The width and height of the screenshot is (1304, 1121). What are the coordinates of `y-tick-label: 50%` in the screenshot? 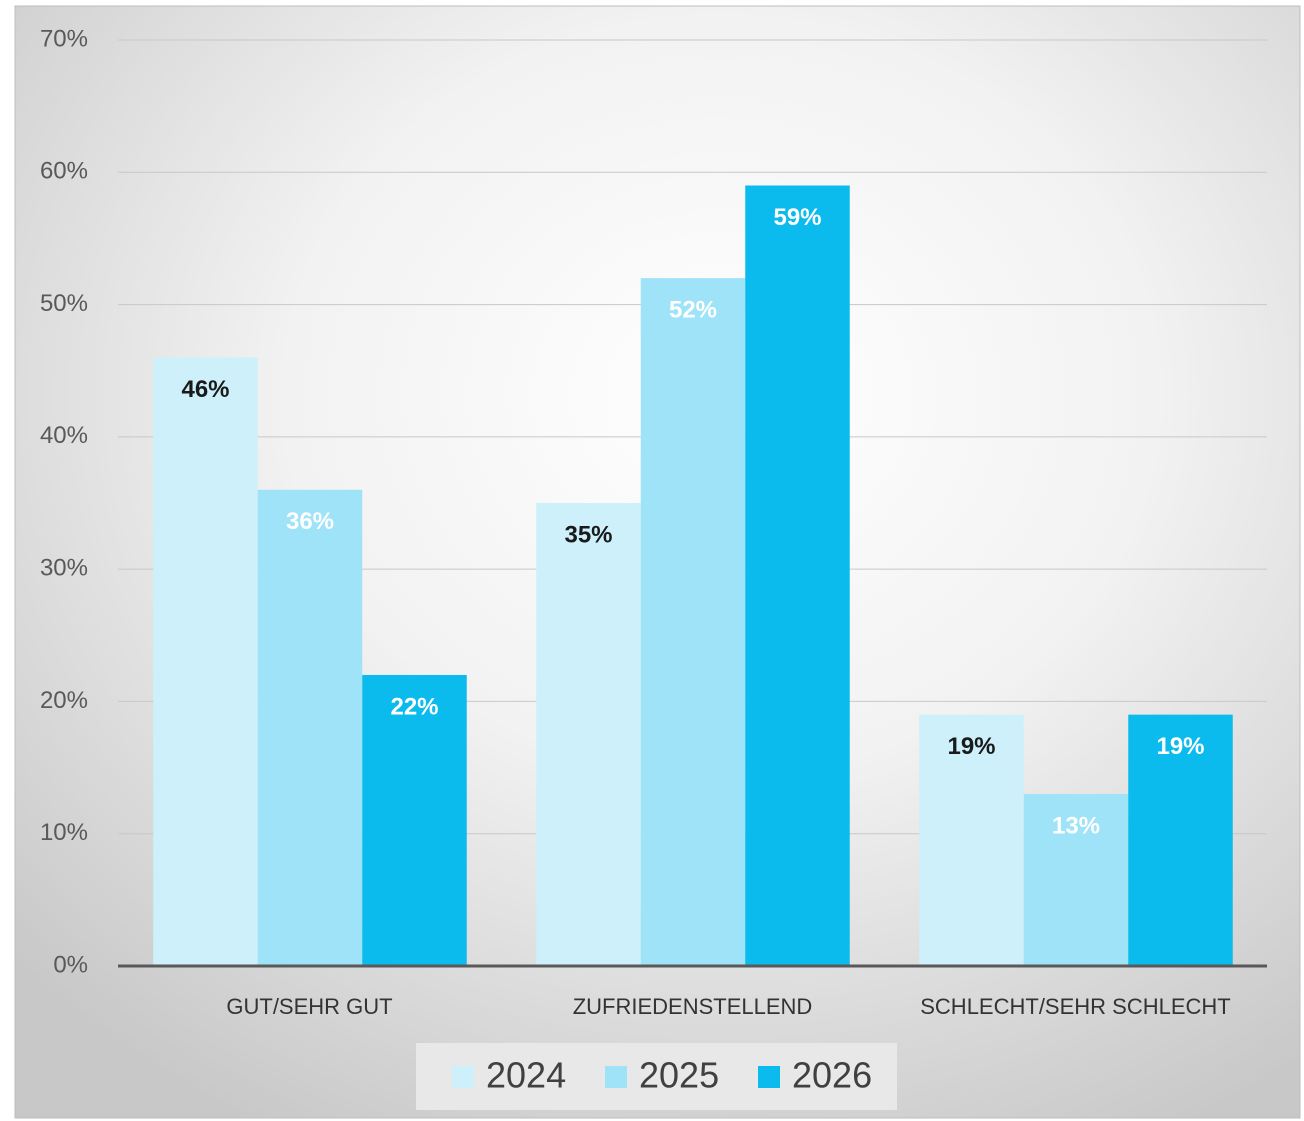 It's located at (64, 303).